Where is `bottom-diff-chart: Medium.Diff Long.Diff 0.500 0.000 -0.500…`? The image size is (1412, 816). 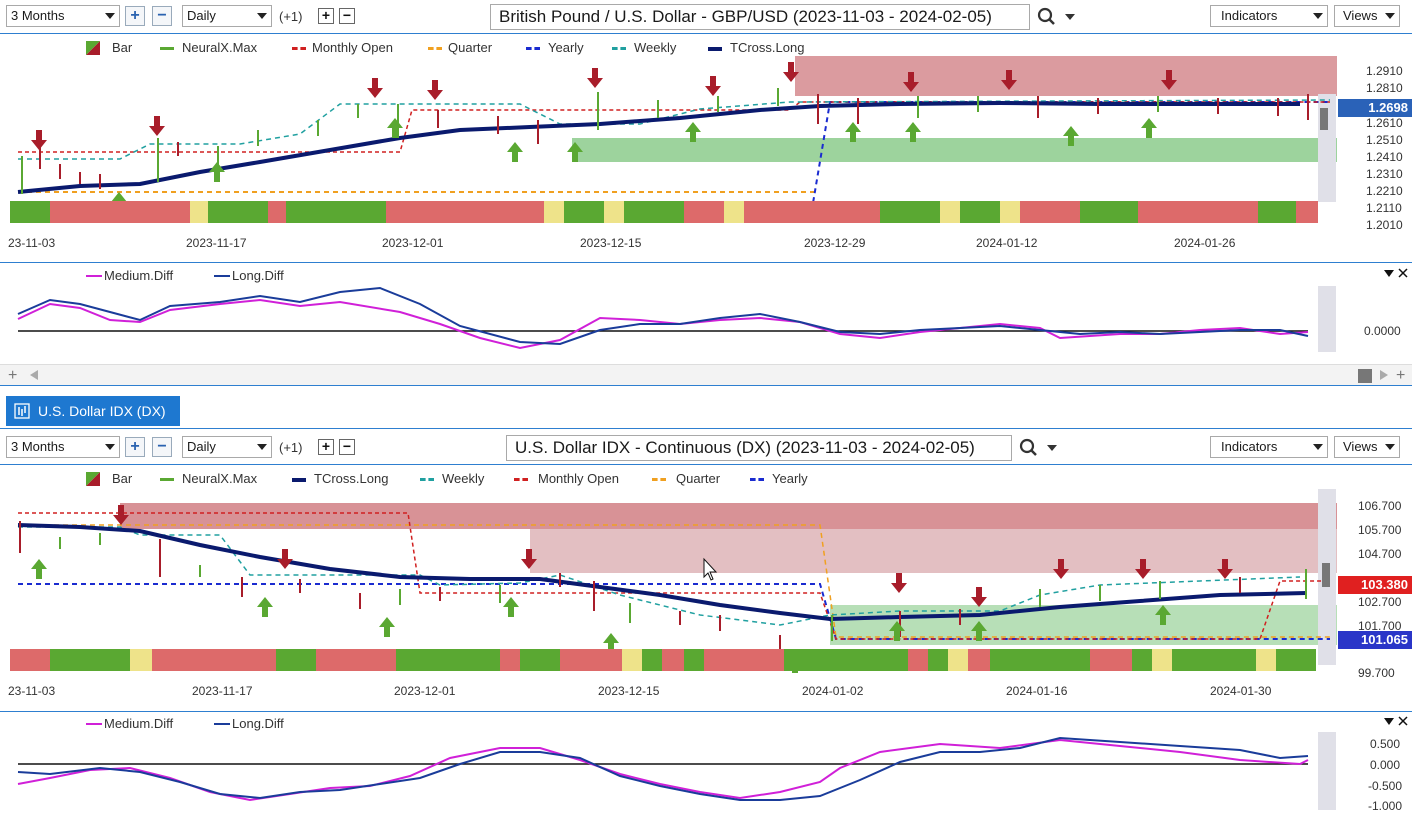
bottom-diff-chart: Medium.Diff Long.Diff 0.500 0.000 -0.500… is located at coordinates (706, 764).